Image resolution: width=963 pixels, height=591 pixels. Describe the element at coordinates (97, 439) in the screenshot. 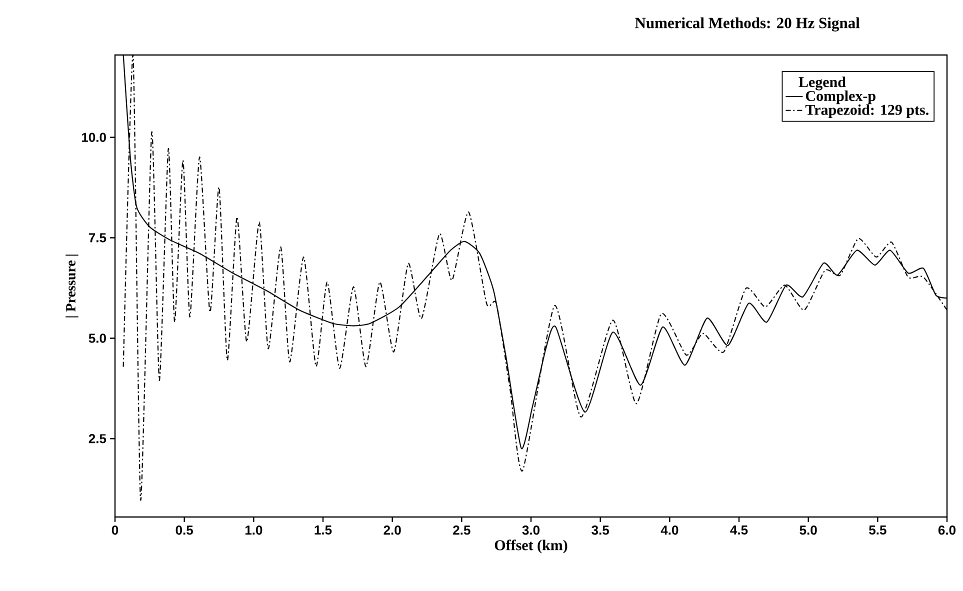

I see `y-tick-label: 2.5` at that location.